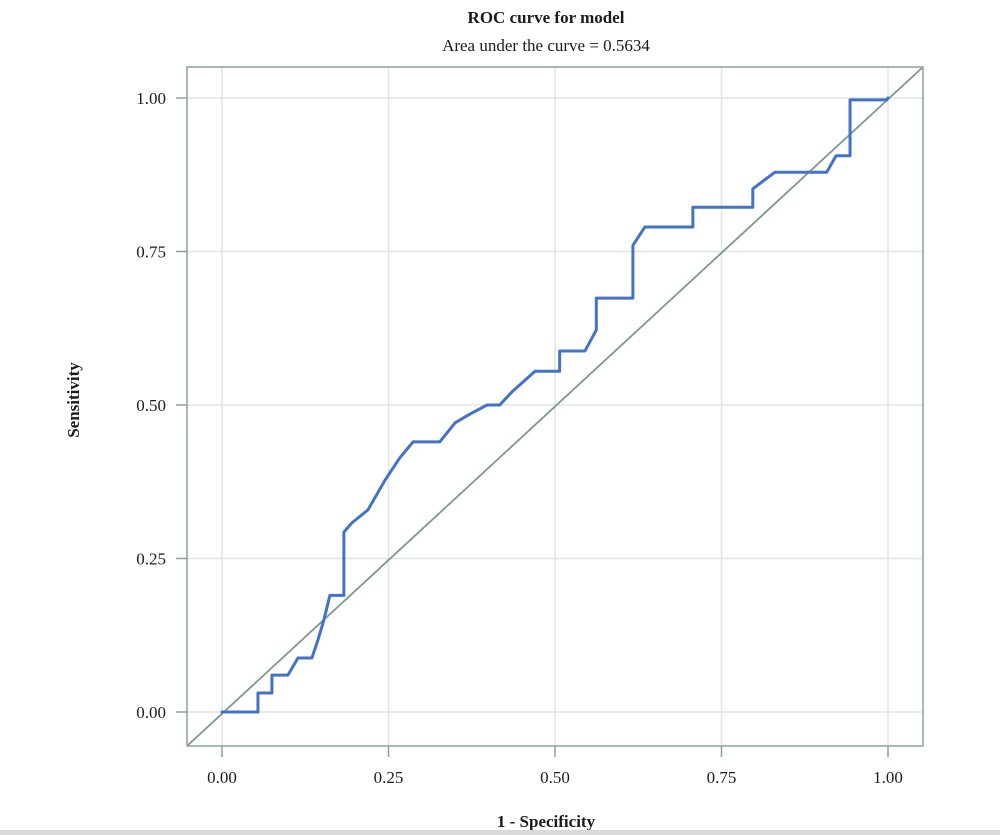 The height and width of the screenshot is (835, 1000). What do you see at coordinates (546, 821) in the screenshot?
I see `x-axis-label: 1 - Specificity` at bounding box center [546, 821].